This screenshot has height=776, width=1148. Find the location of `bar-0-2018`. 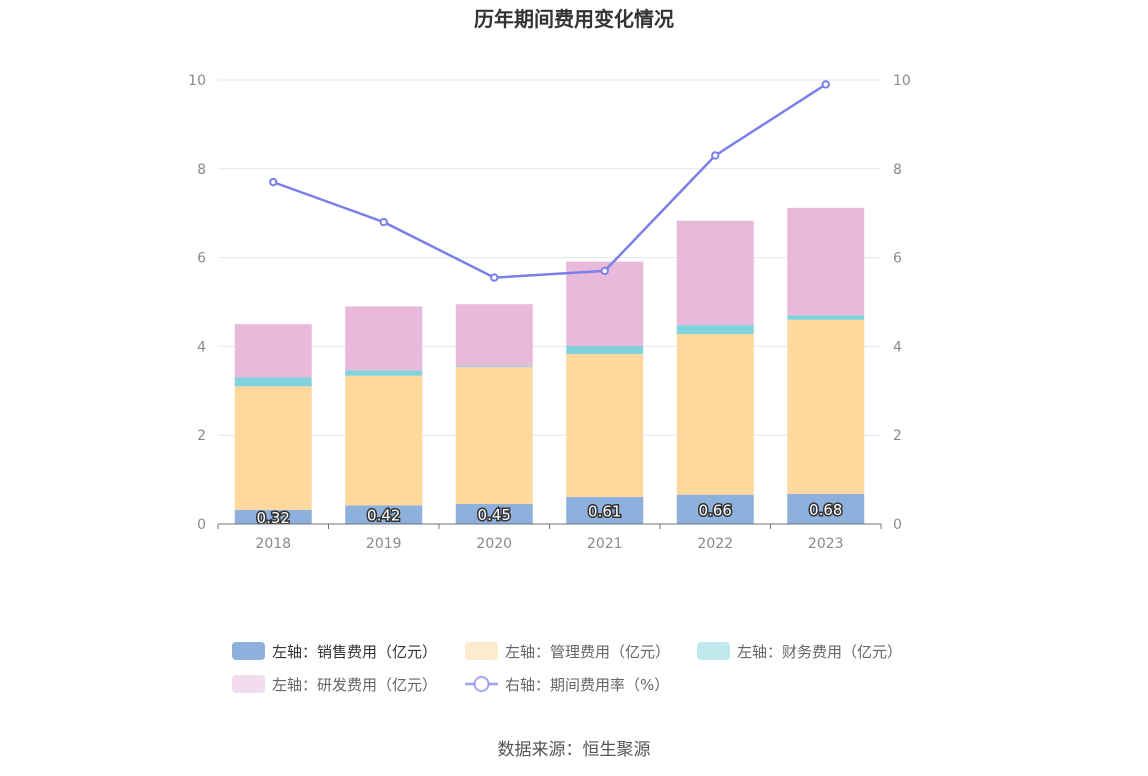

bar-0-2018 is located at coordinates (273, 516).